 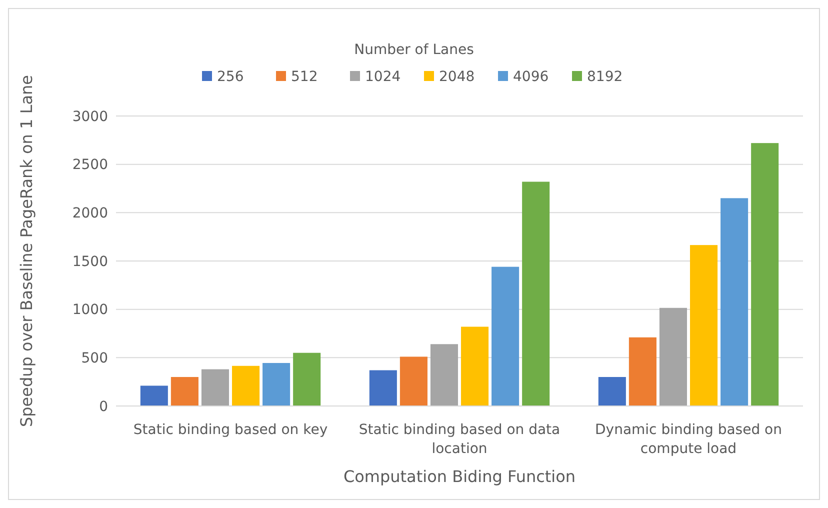 What do you see at coordinates (459, 439) in the screenshot?
I see `x-tick-label: Static binding based on data location` at bounding box center [459, 439].